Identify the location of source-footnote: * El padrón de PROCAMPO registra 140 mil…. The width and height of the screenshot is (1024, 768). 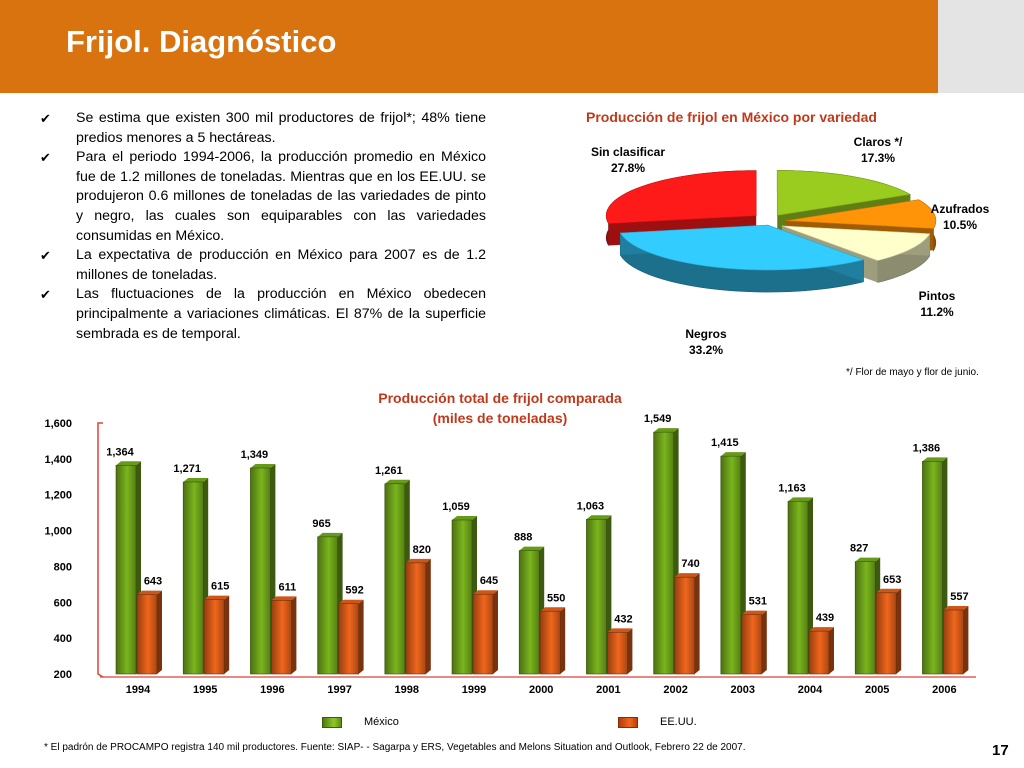
(395, 747).